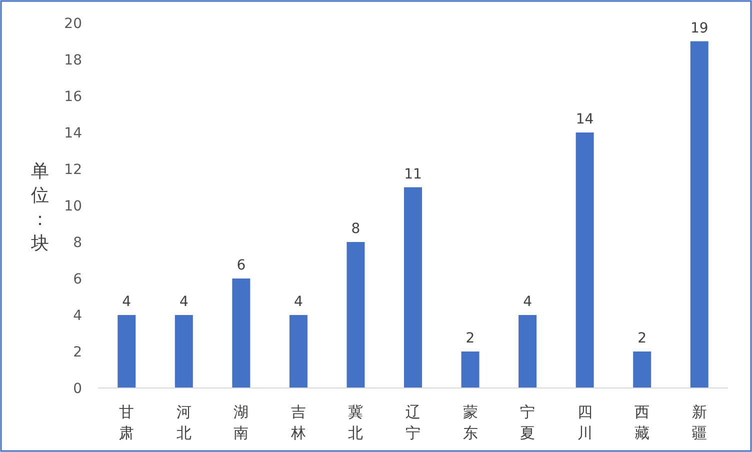  Describe the element at coordinates (241, 266) in the screenshot. I see `data-label: 6` at that location.